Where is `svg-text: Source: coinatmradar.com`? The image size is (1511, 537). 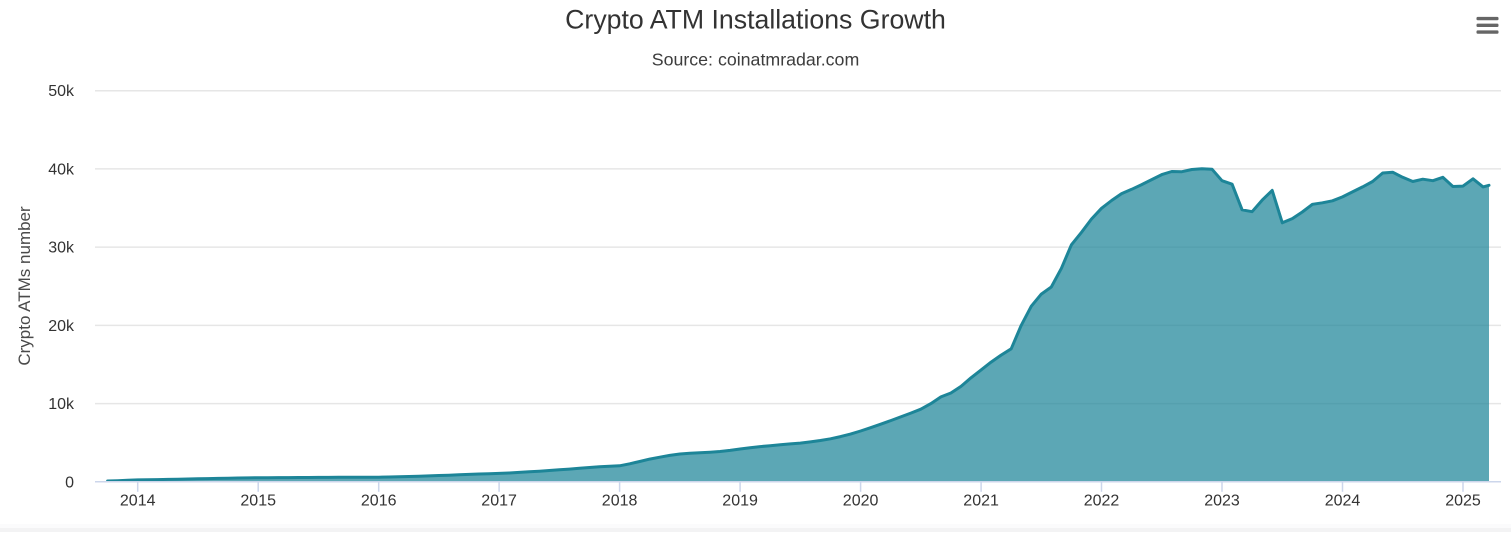
svg-text: Source: coinatmradar.com is located at coordinates (756, 60).